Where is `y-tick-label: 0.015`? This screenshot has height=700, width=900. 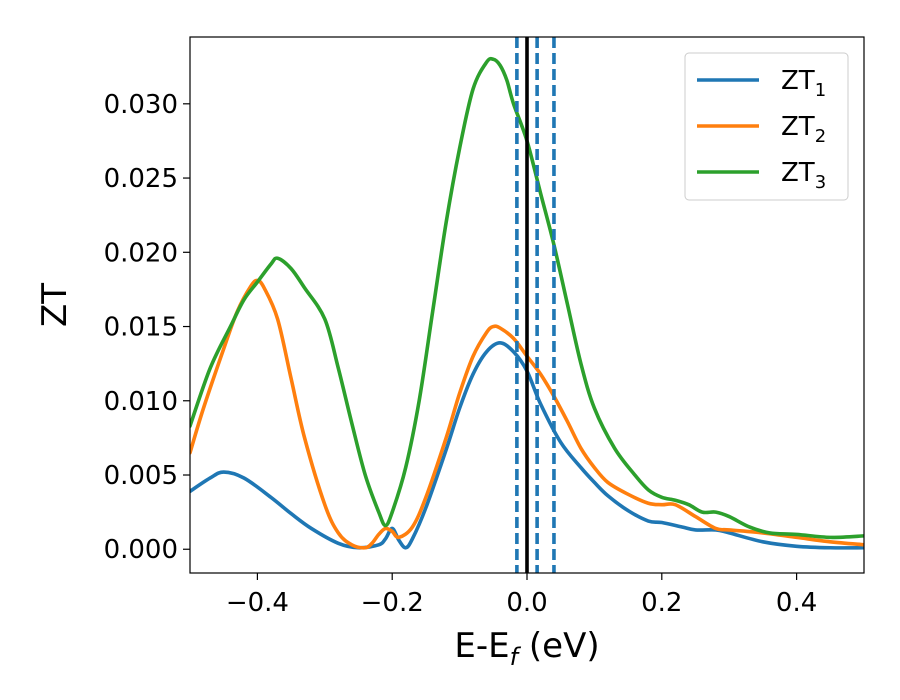 y-tick-label: 0.015 is located at coordinates (141, 328).